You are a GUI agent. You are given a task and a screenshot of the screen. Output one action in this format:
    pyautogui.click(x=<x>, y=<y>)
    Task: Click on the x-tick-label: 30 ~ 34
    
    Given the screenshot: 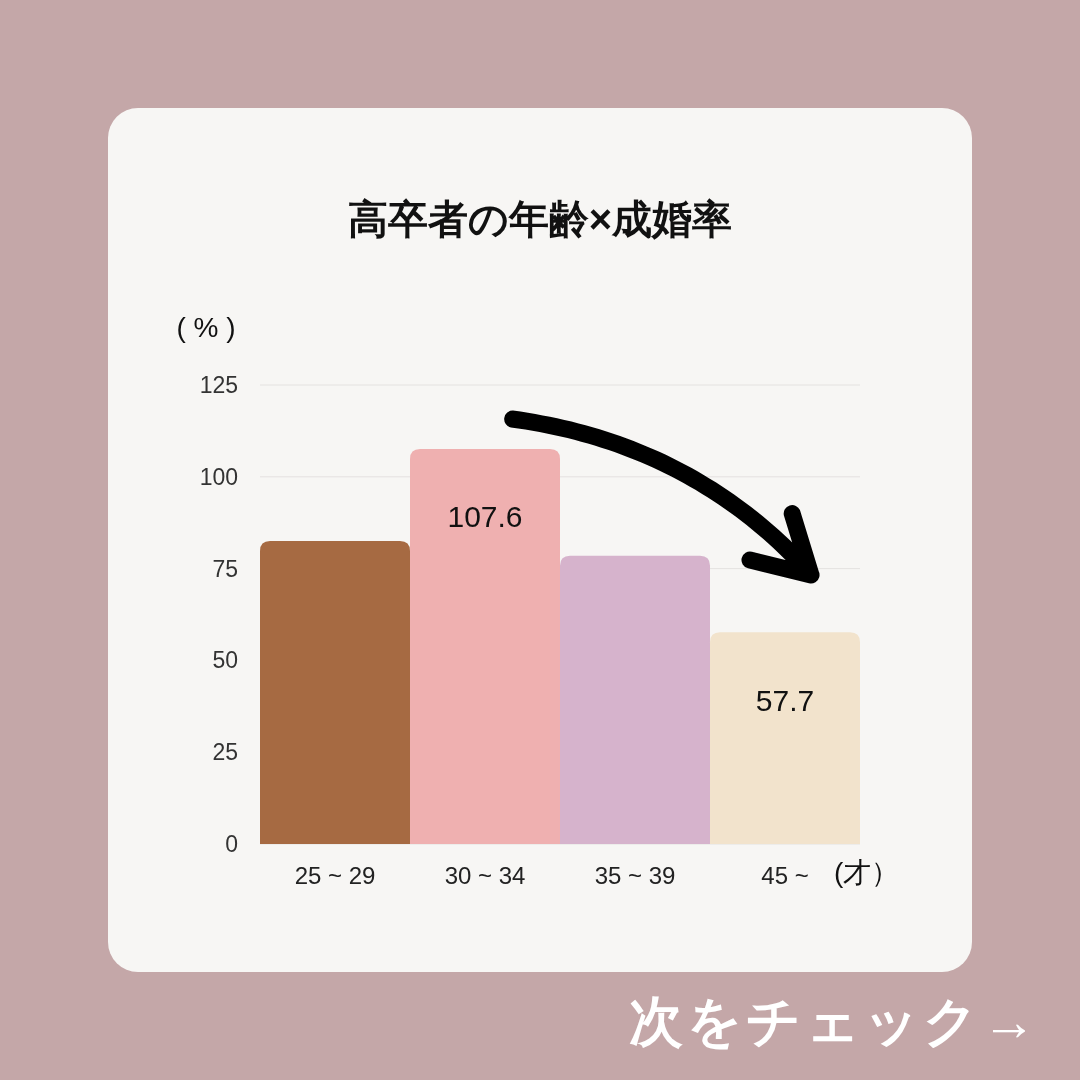 What is the action you would take?
    pyautogui.click(x=485, y=875)
    